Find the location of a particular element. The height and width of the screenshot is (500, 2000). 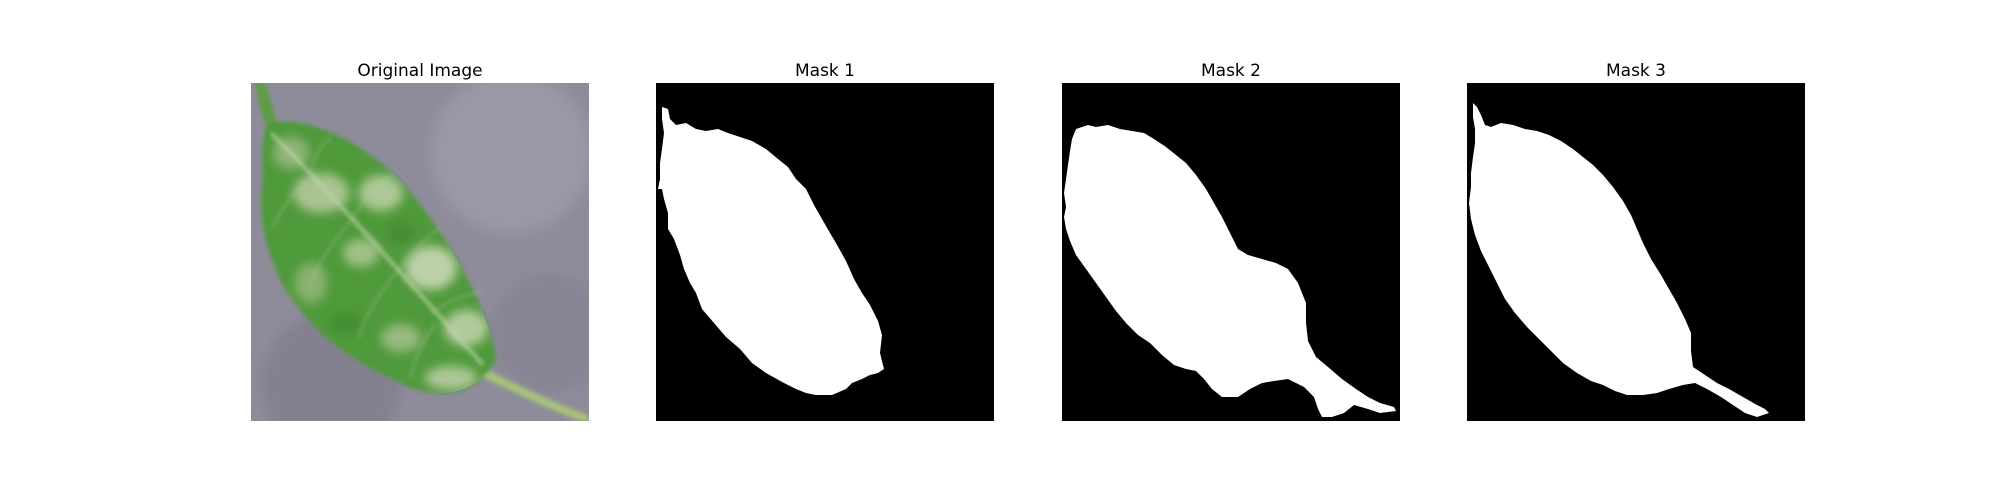

mask-3-leaf is located at coordinates (1619, 260).